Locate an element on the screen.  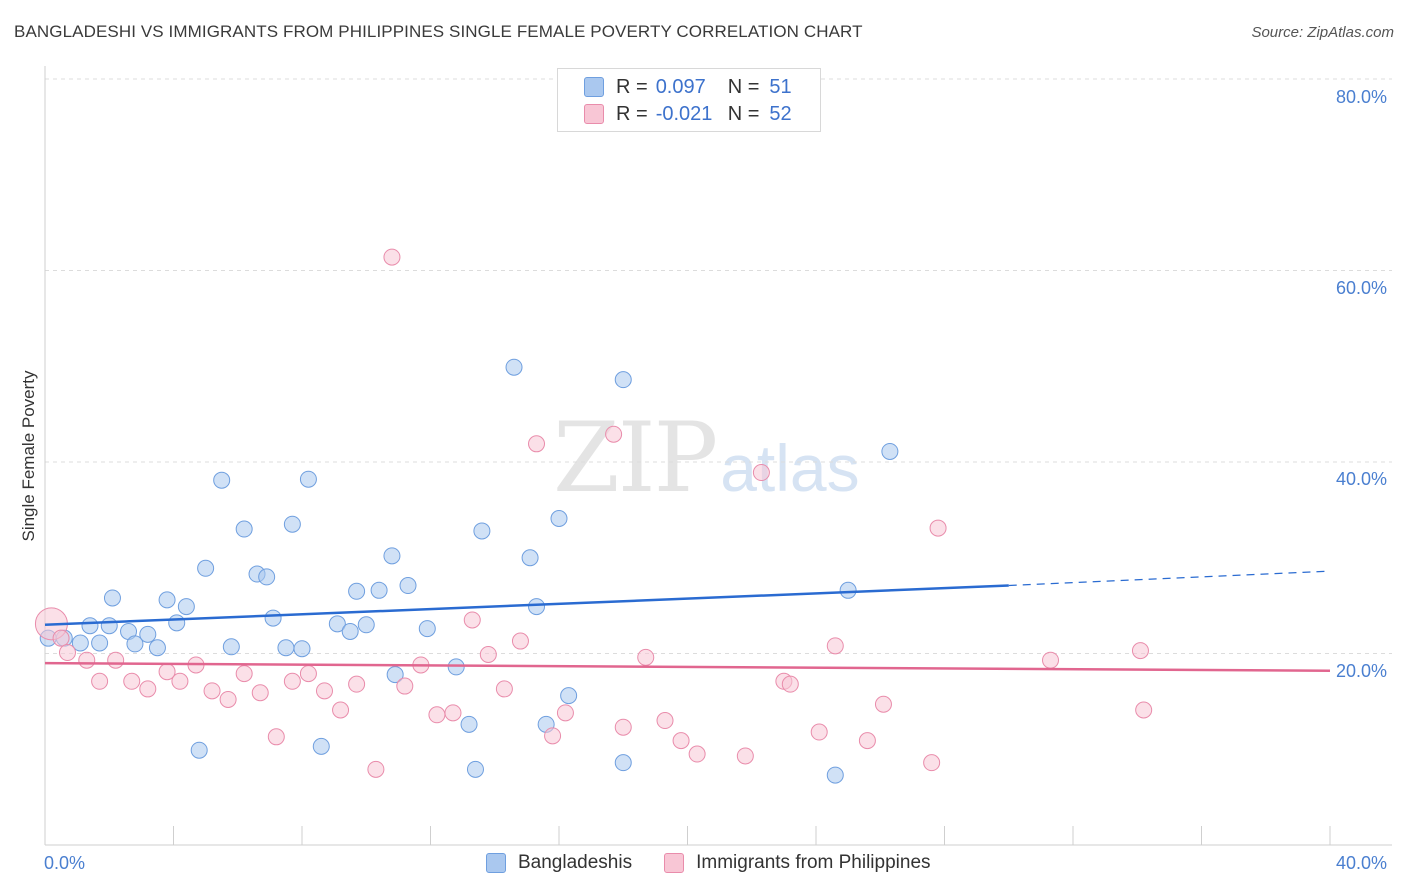
chart-source: Source: ZipAtlas.com is located at coordinates (1322, 32).